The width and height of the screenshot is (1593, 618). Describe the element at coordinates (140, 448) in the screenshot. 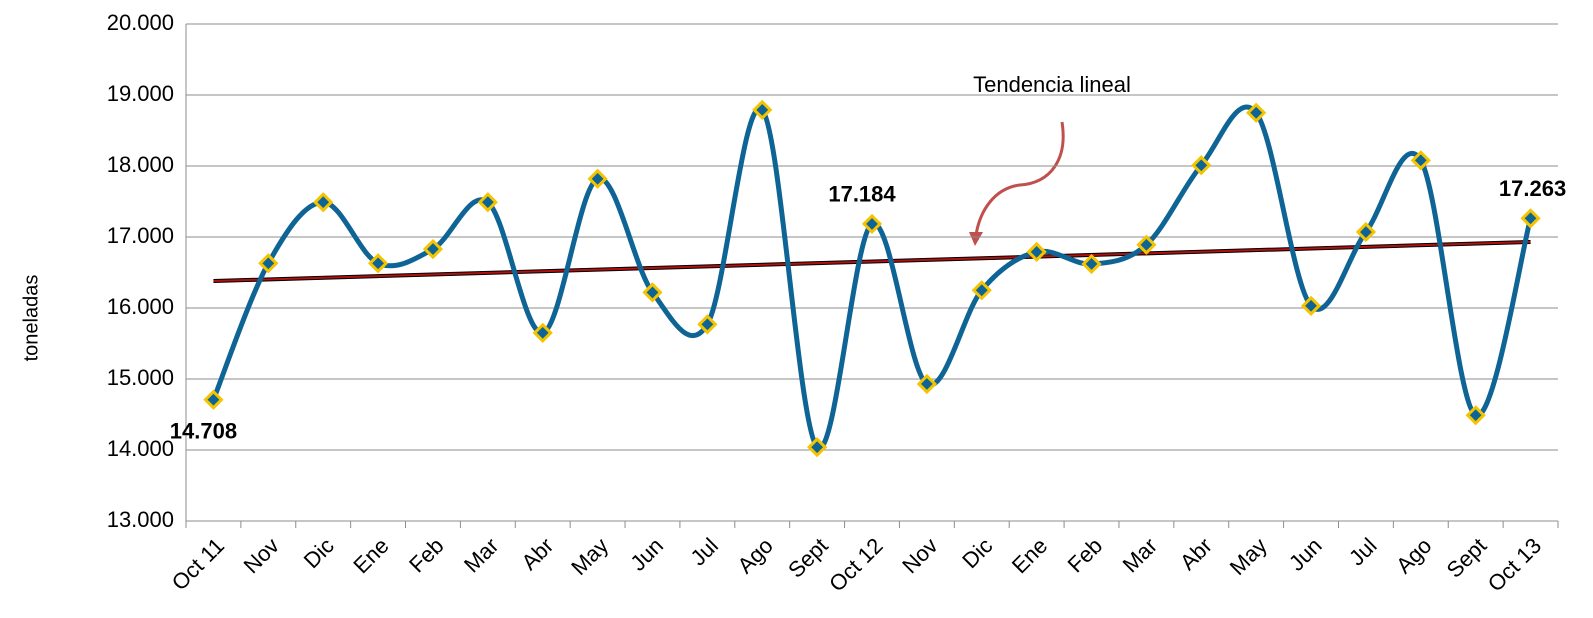

I see `y-tick-label: 14.000` at that location.